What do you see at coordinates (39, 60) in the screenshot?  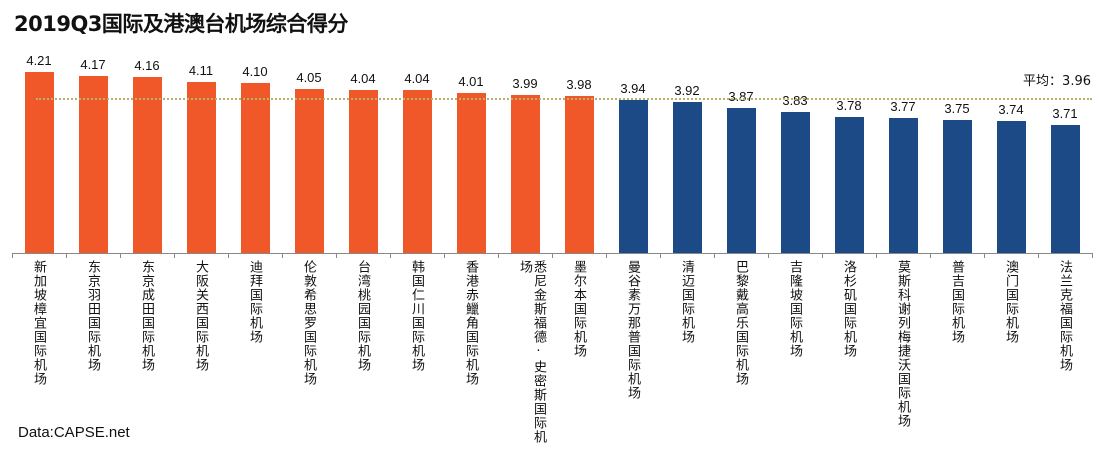 I see `value-label: 4.21` at bounding box center [39, 60].